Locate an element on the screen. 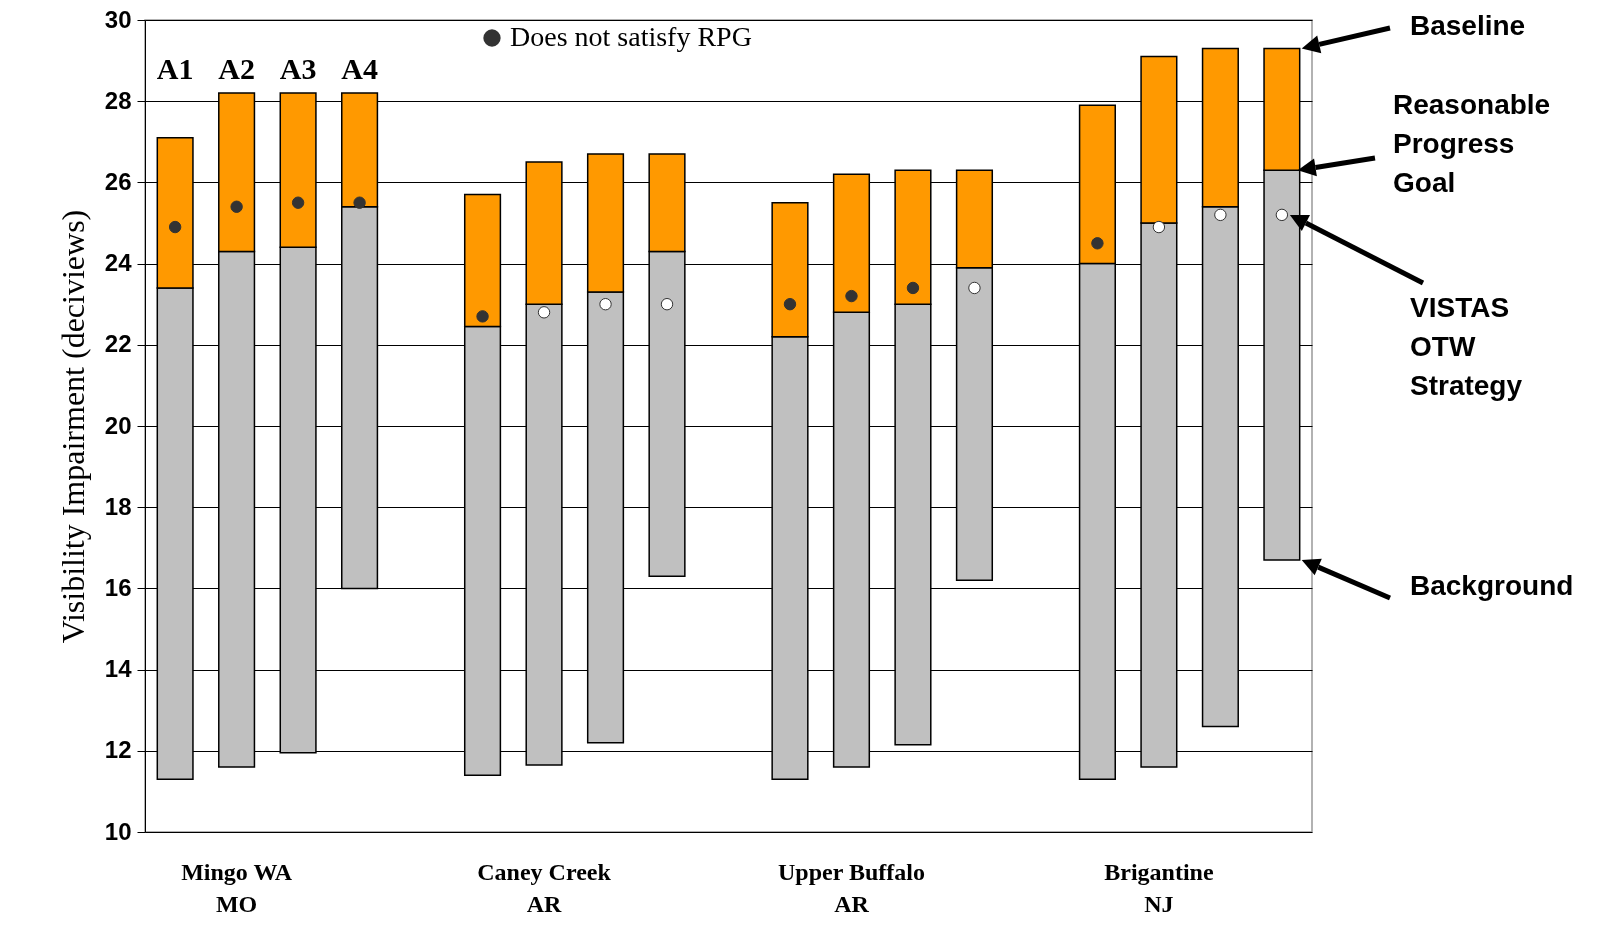  y-tick-label: 16 is located at coordinates (118, 587).